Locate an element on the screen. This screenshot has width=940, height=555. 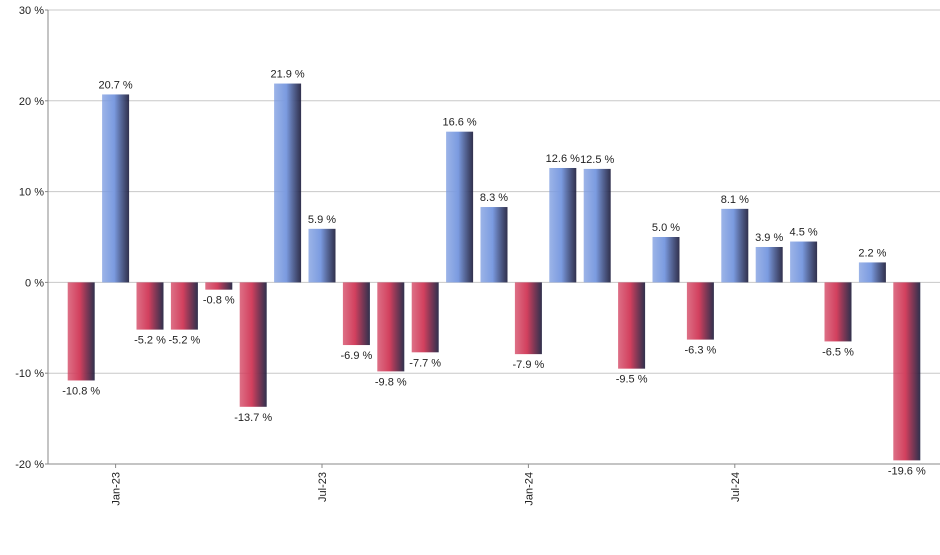
value-label: -6.9 % is located at coordinates (357, 356).